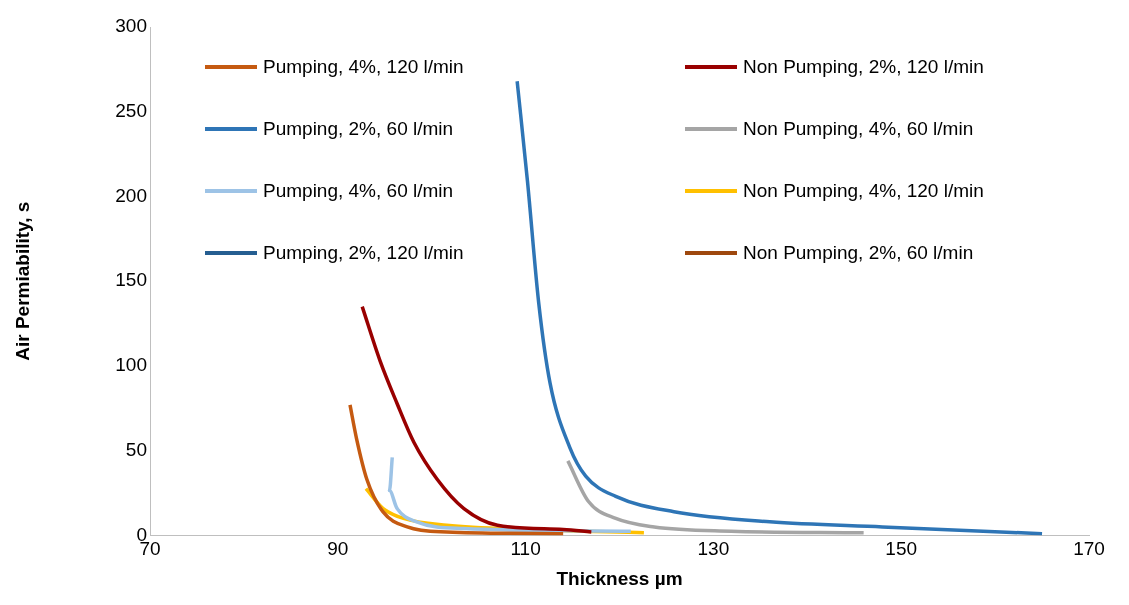 The width and height of the screenshot is (1129, 605). I want to click on x-tick-label: 150, so click(901, 549).